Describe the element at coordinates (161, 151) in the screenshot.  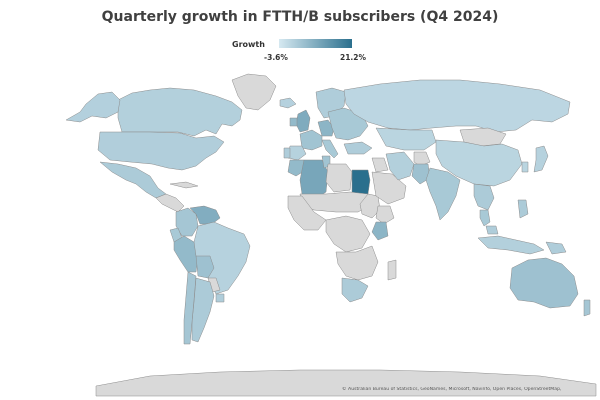
I see `region-united-states` at that location.